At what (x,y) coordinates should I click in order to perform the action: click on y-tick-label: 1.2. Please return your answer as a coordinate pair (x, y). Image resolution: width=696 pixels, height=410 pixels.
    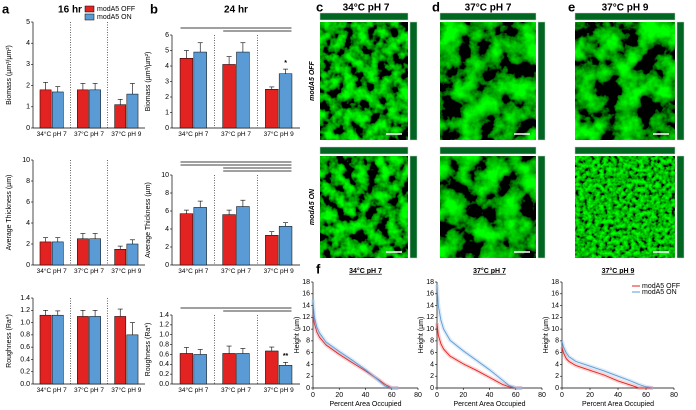
    Looking at the image, I should click on (164, 325).